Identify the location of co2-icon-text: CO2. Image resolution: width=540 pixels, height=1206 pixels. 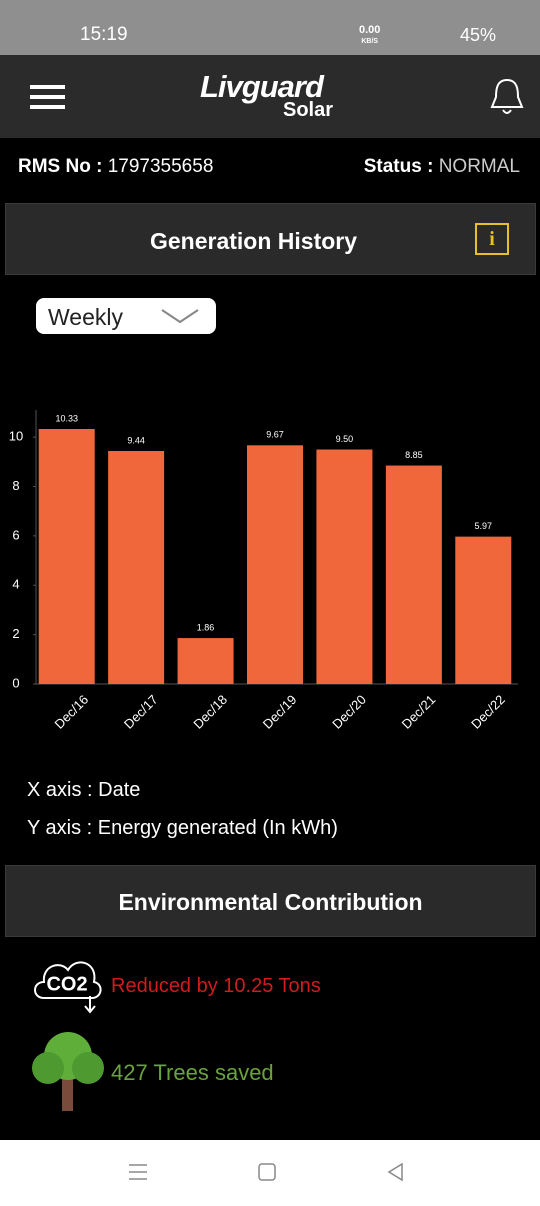
(66, 984).